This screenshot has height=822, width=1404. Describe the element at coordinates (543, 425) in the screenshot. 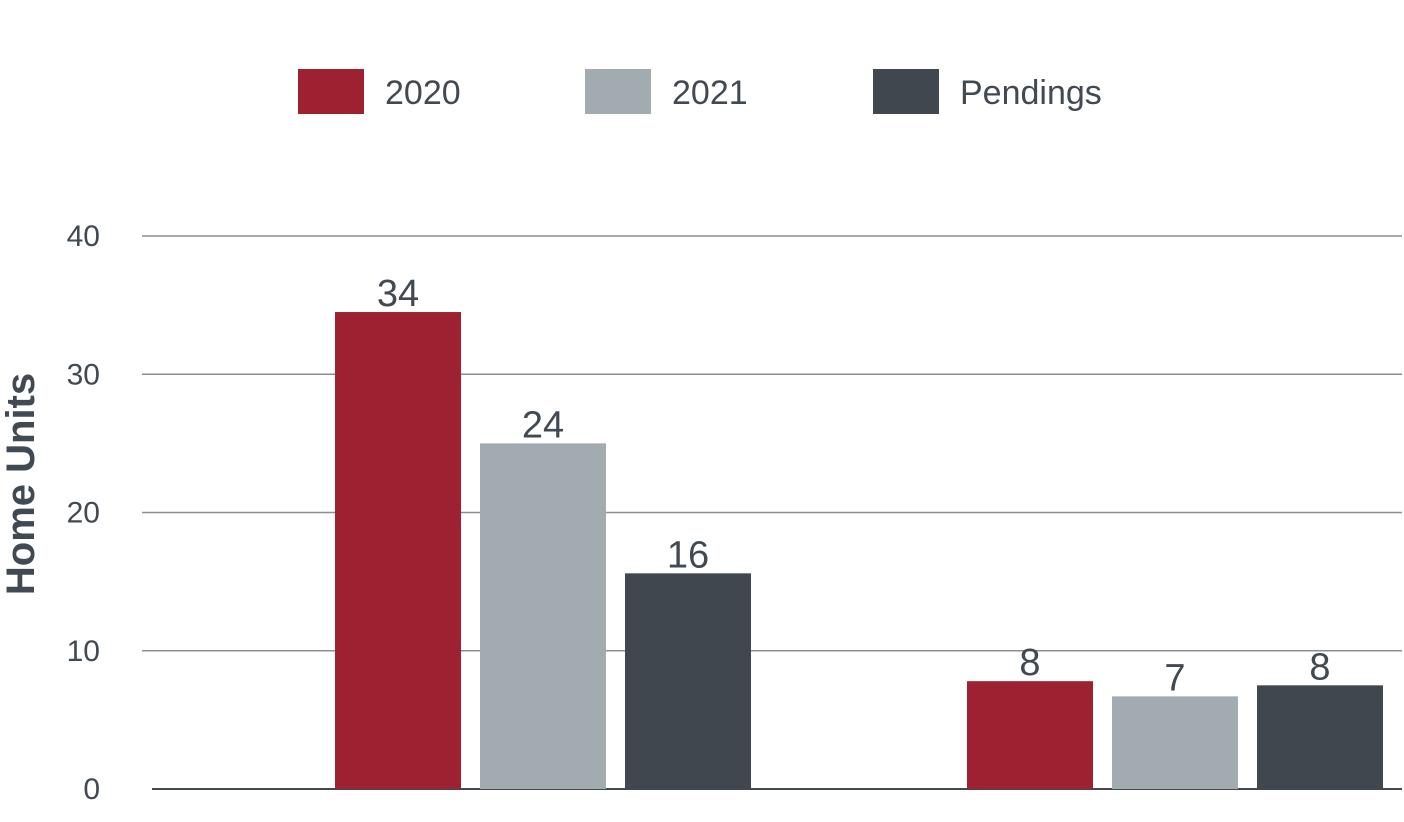

I see `data-label-2021-1: 24` at that location.